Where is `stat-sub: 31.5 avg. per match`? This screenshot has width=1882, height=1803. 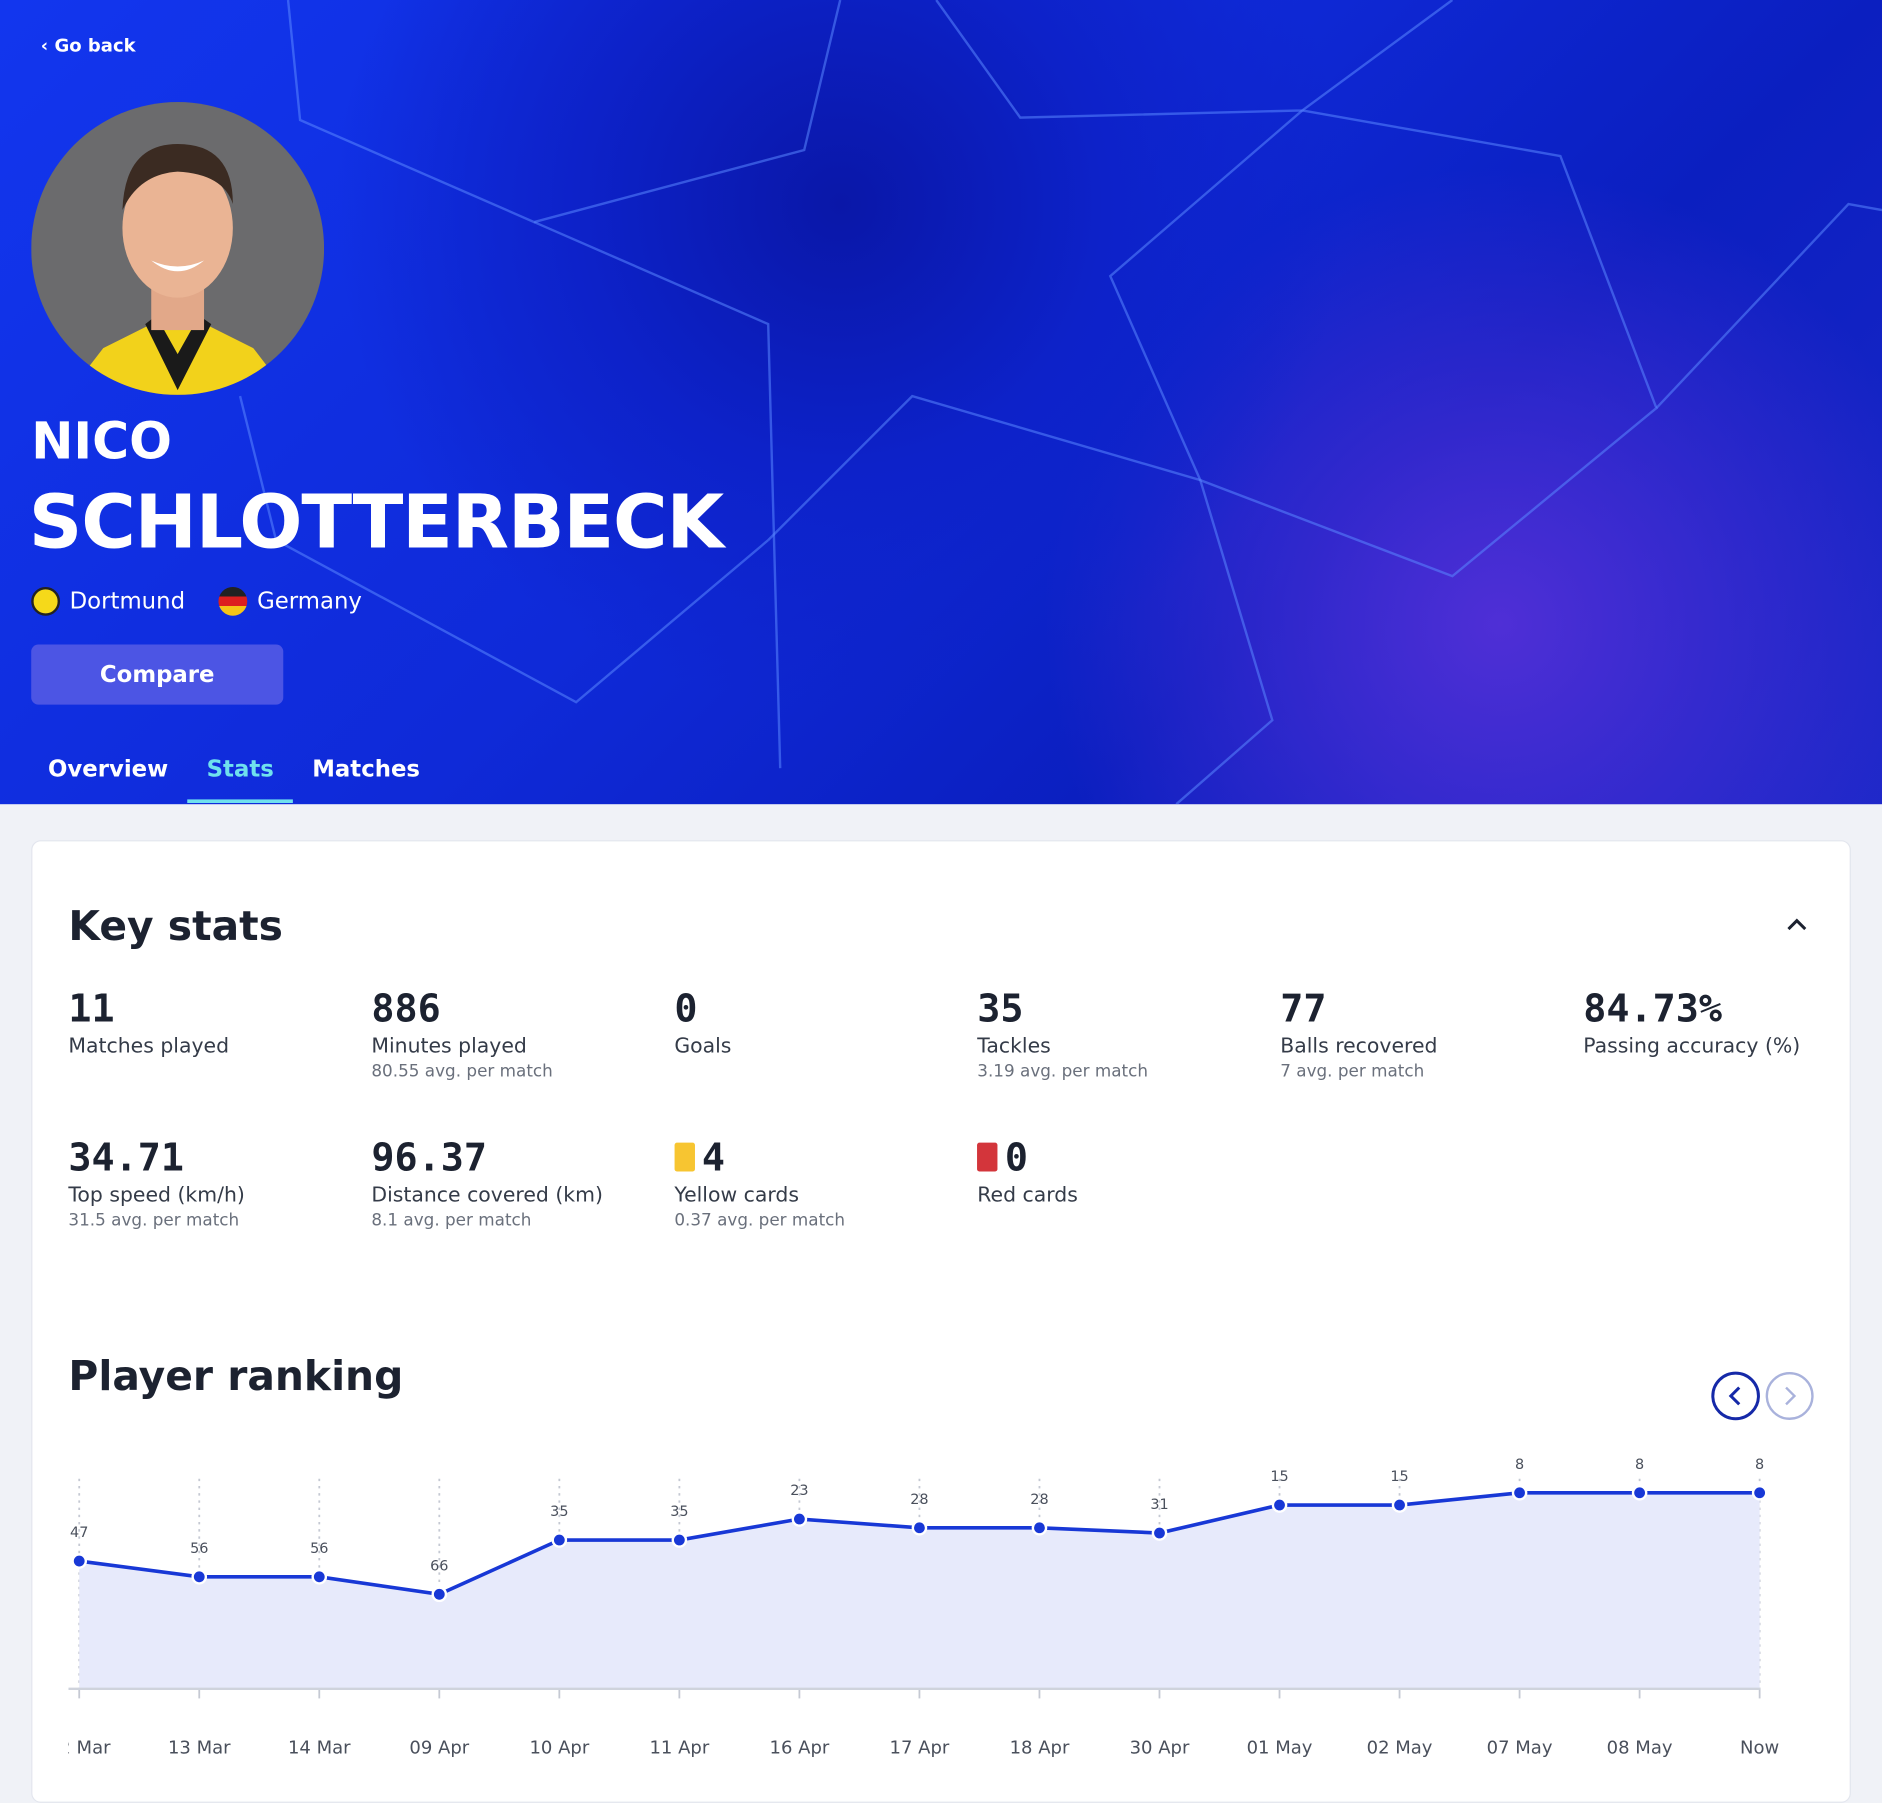 stat-sub: 31.5 avg. per match is located at coordinates (154, 1221).